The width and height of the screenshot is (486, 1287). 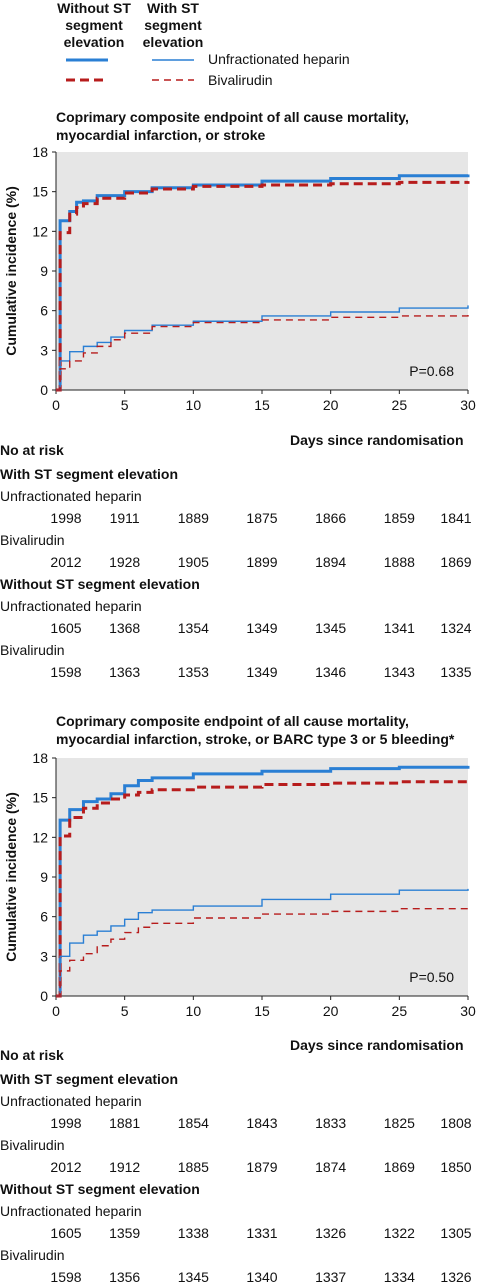 I want to click on risk-row-values: 1598 1356 1345 1340 1337 1334 1326, so click(x=243, y=1278).